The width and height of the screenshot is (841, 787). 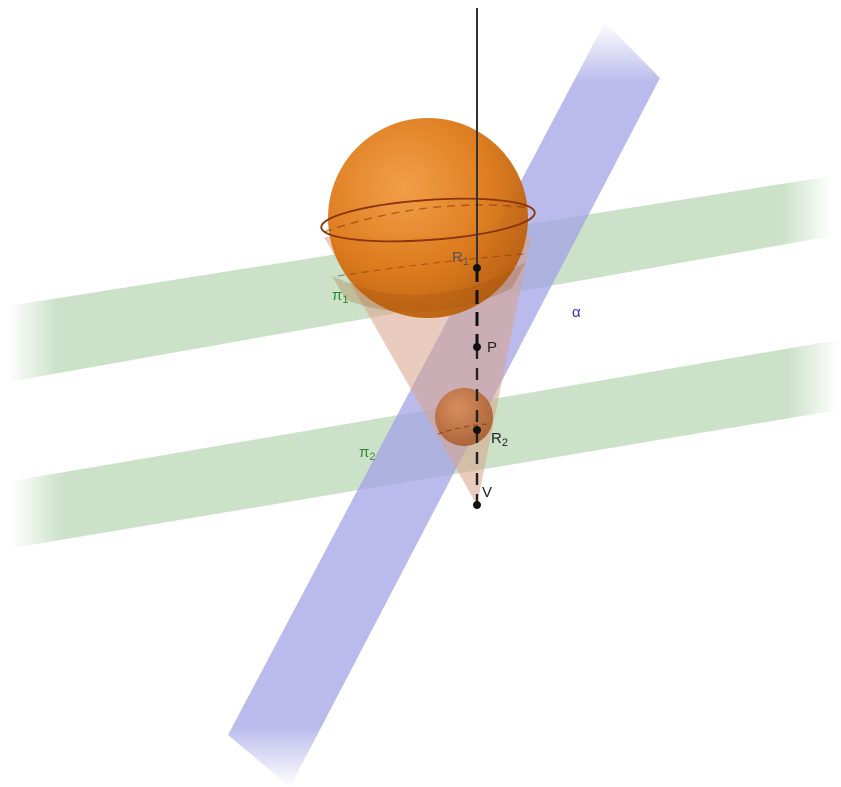 I want to click on label-alpha: α, so click(x=576, y=312).